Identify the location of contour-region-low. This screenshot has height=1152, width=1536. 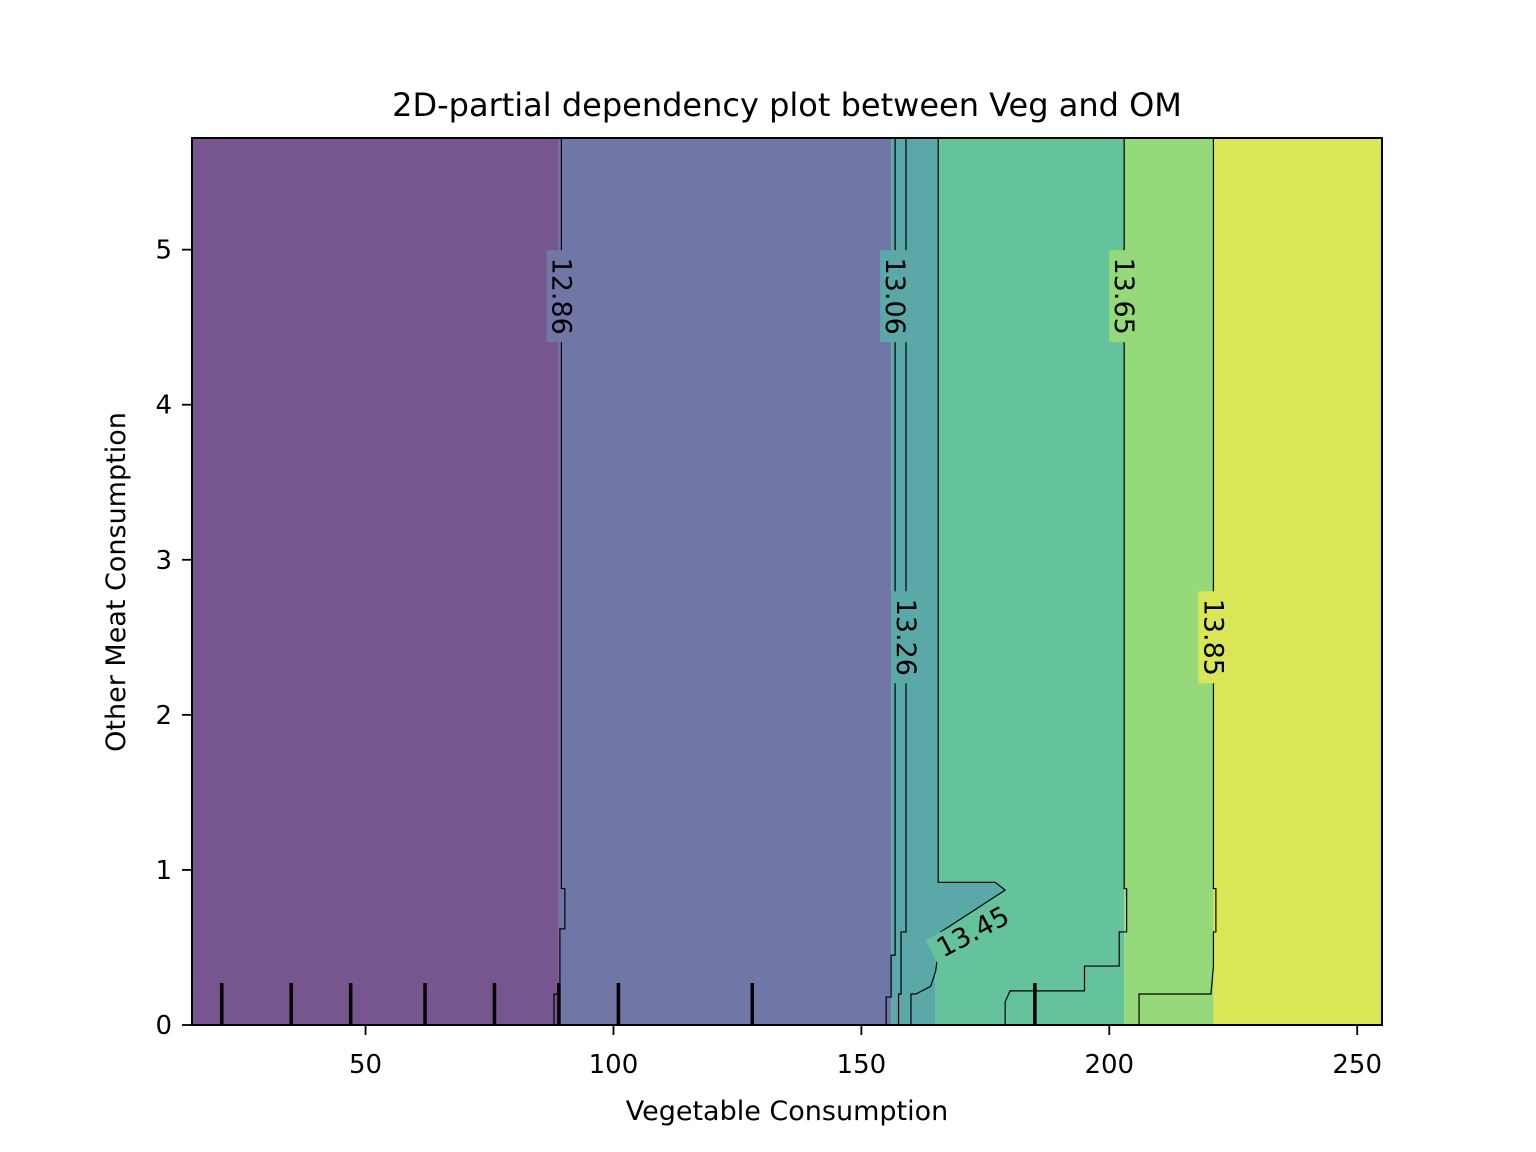
(952, 581).